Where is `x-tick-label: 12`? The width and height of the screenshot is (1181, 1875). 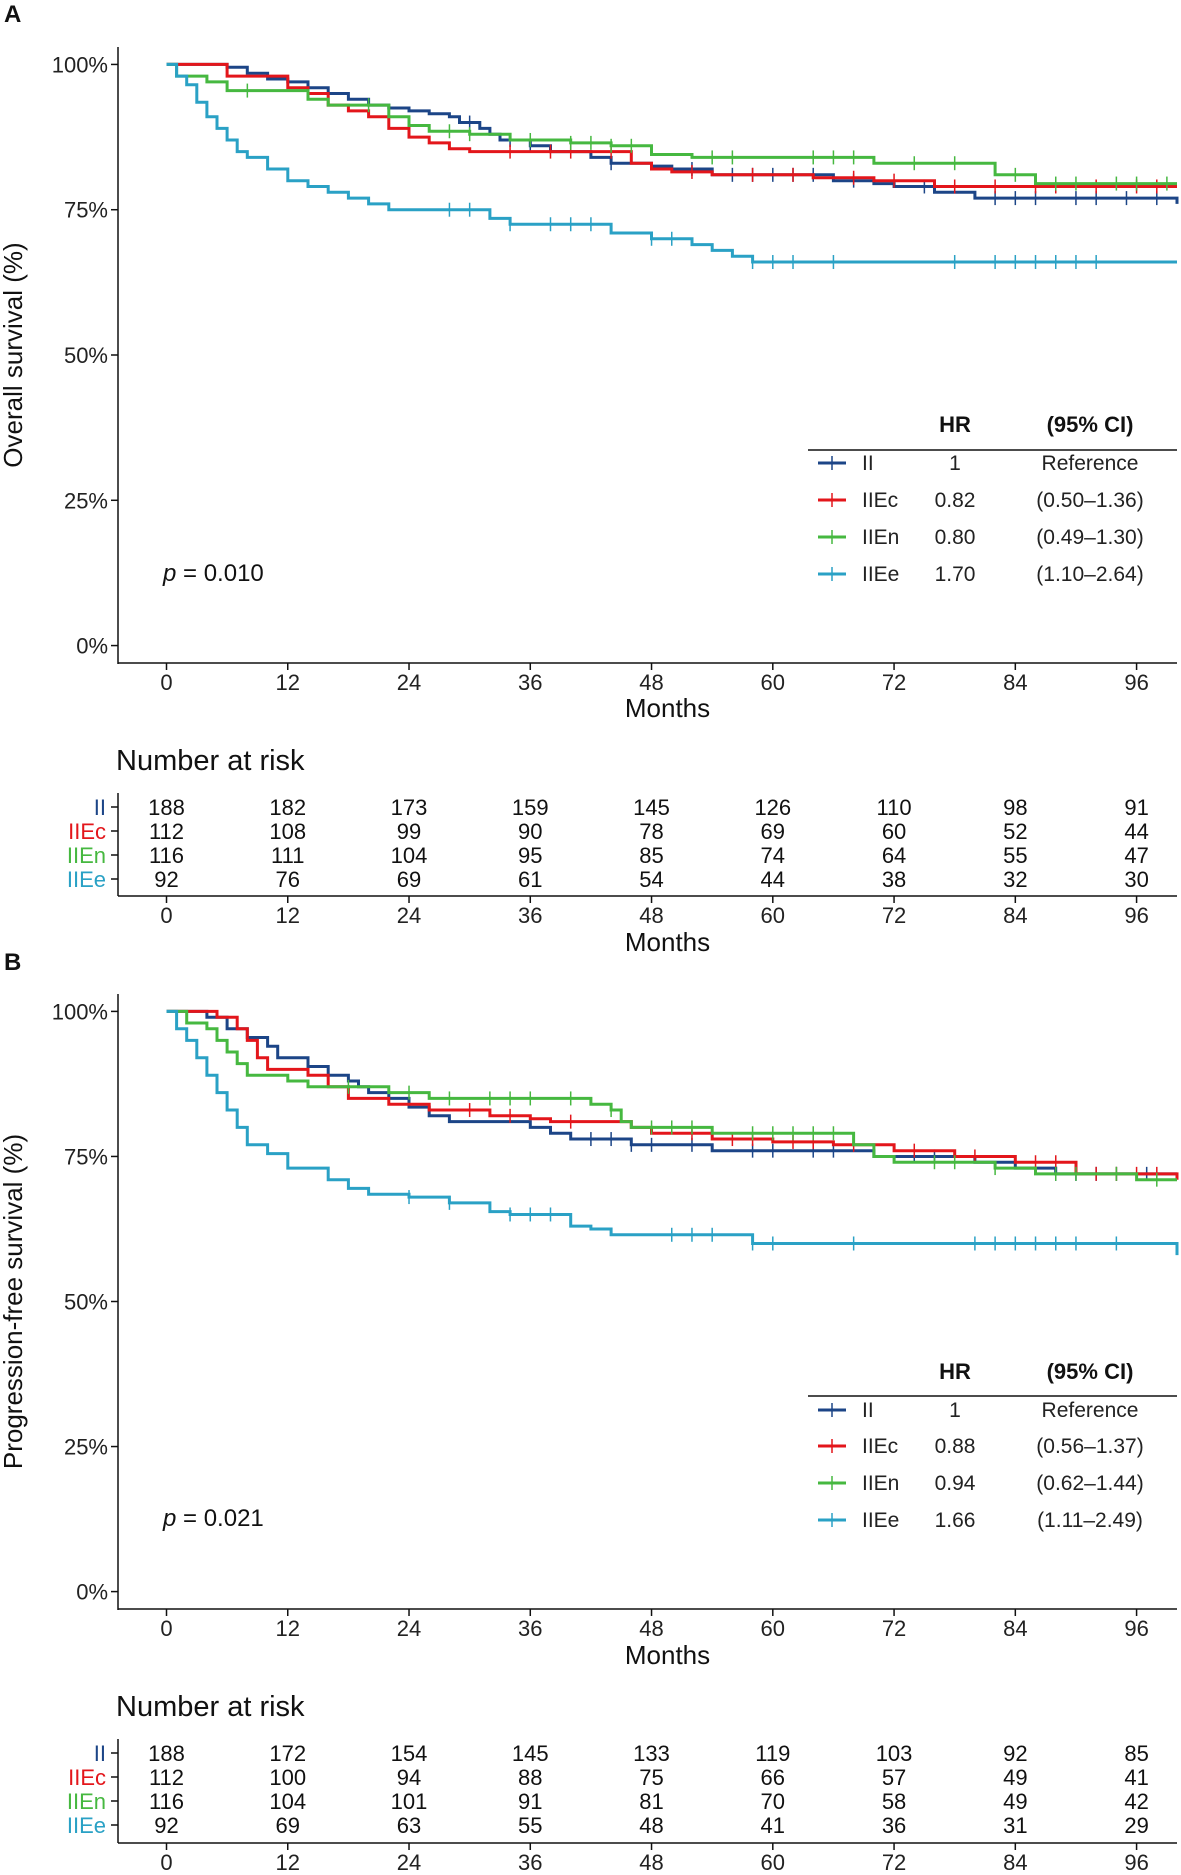 x-tick-label: 12 is located at coordinates (288, 1628).